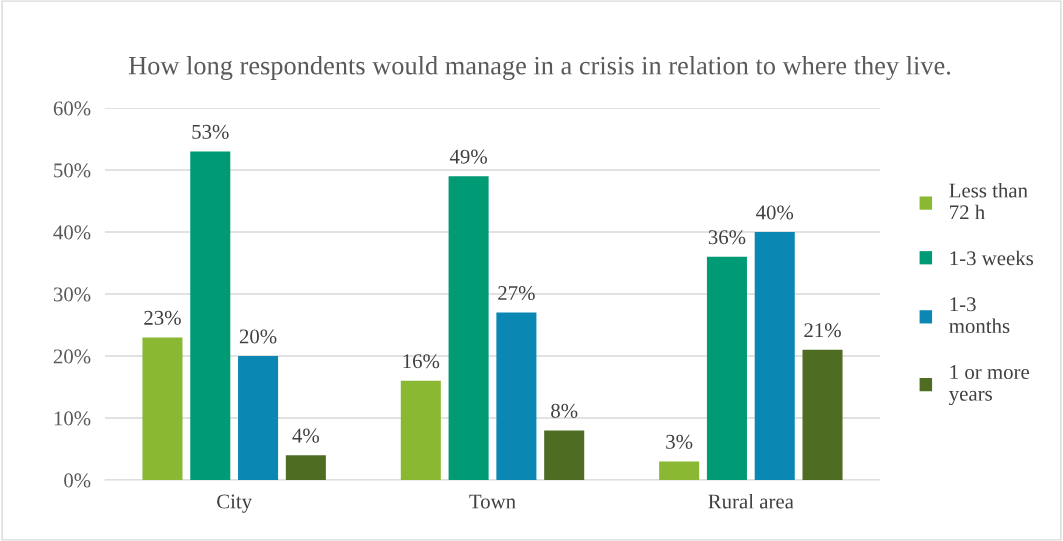  I want to click on legend-label: 1 or more years, so click(989, 385).